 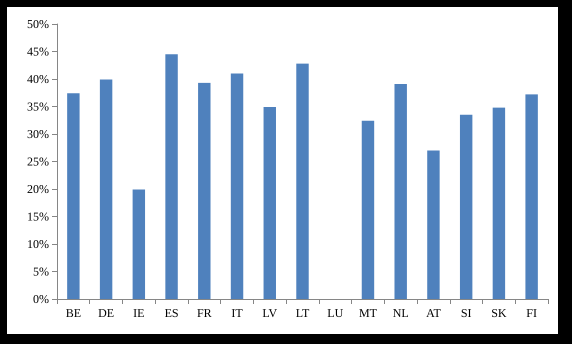 I want to click on x-tick-label: LT, so click(x=303, y=313).